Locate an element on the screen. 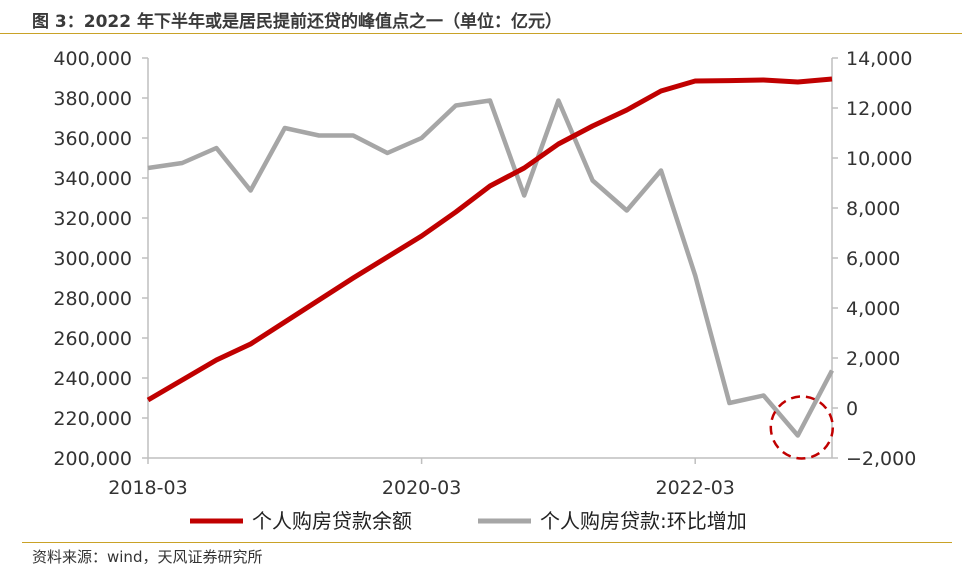  x-tick-label: 2018-03 is located at coordinates (147, 488).